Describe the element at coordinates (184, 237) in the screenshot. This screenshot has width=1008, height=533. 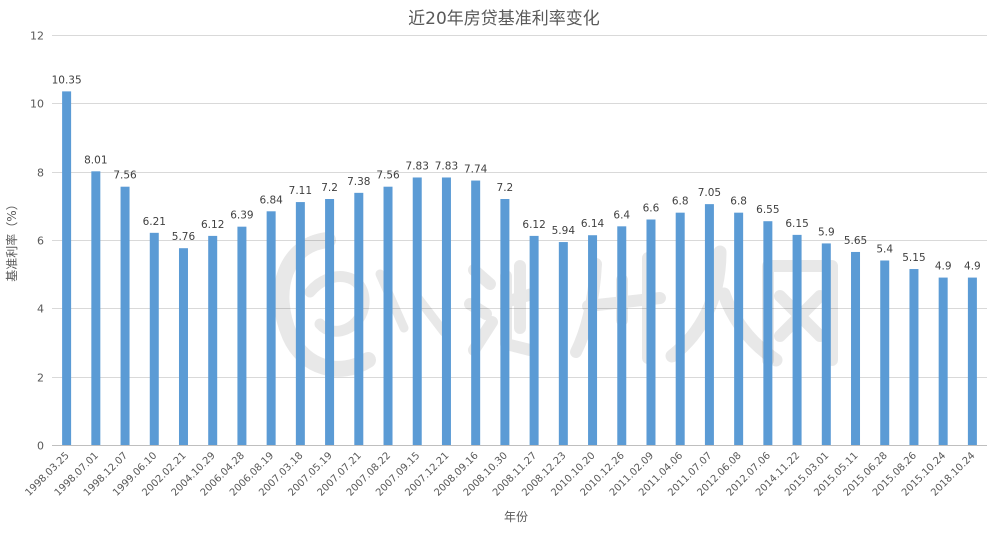
I see `data-label: 5.76` at that location.